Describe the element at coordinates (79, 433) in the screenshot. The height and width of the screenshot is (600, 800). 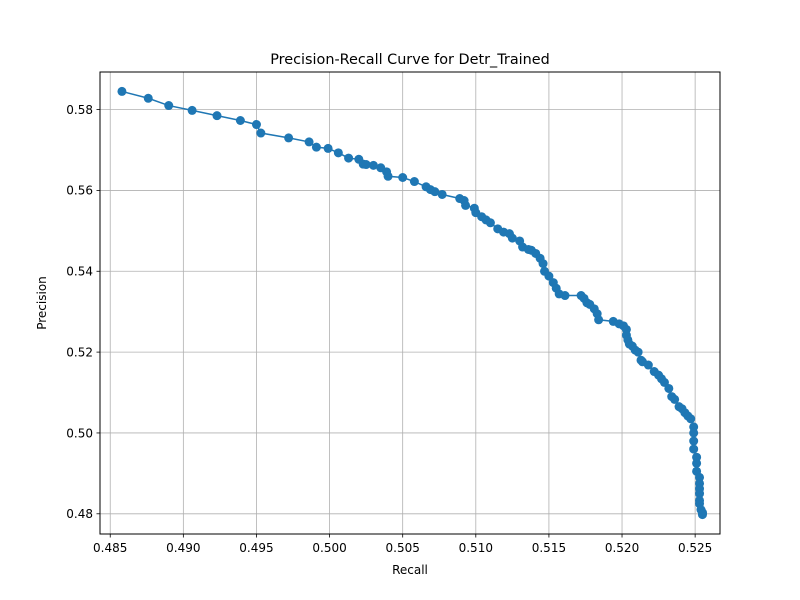
I see `y-tick-label: 0.50` at that location.